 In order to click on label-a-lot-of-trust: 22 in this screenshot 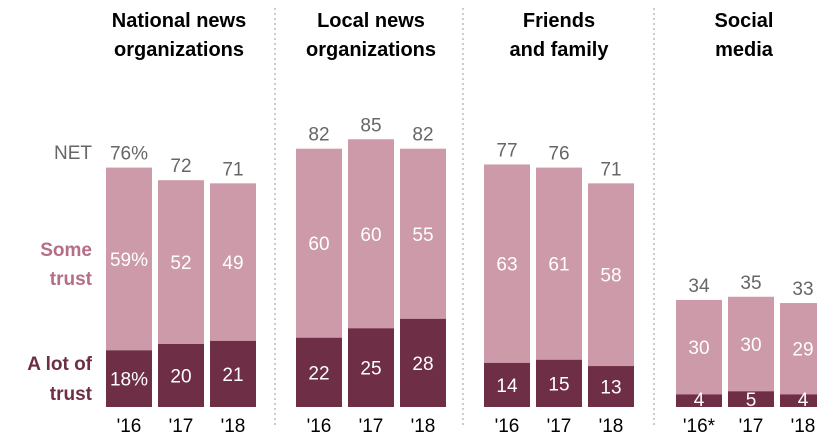, I will do `click(318, 373)`.